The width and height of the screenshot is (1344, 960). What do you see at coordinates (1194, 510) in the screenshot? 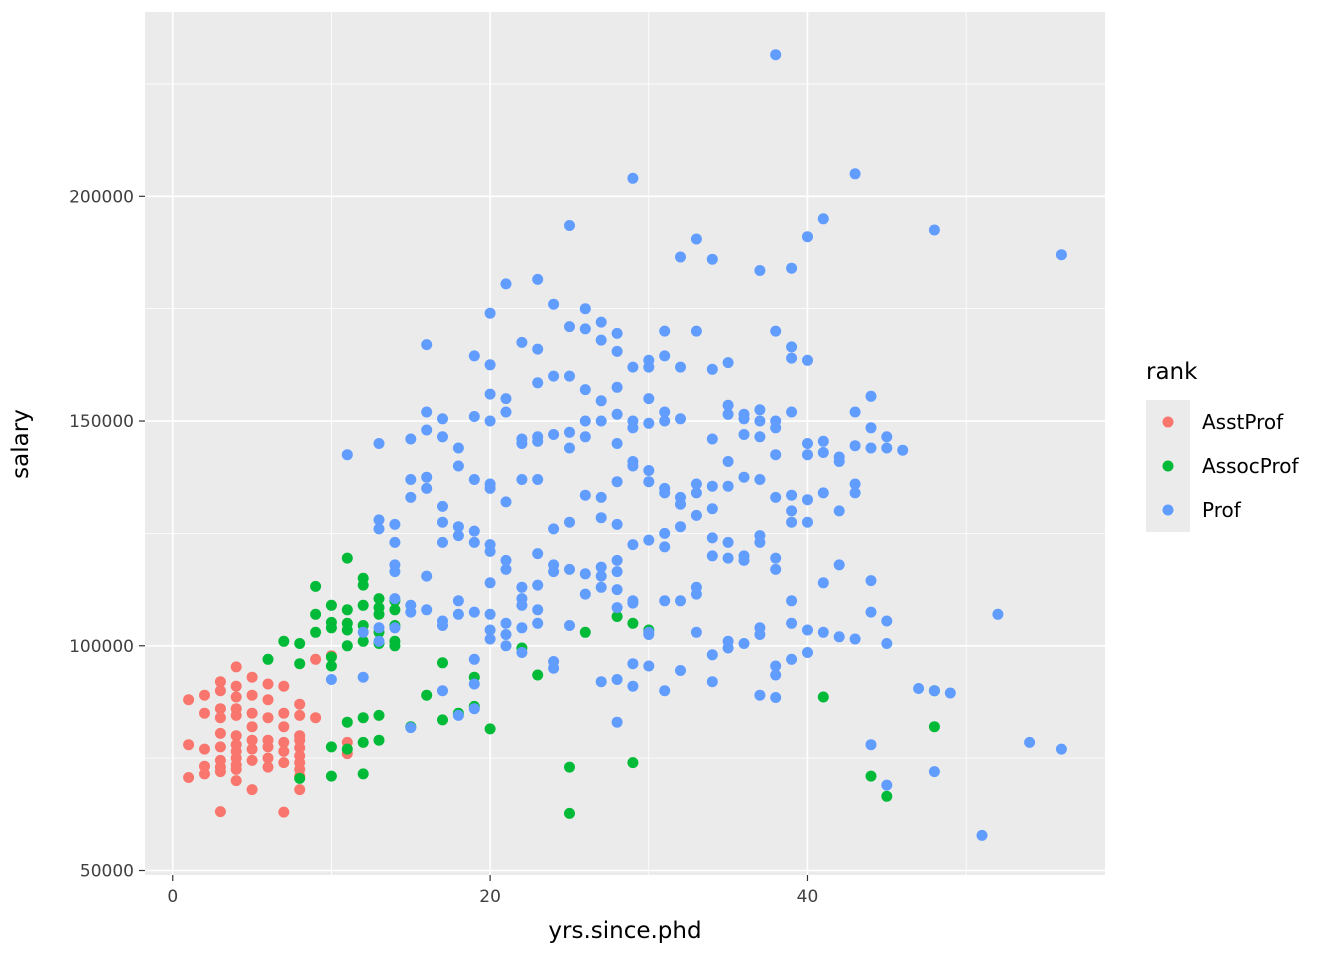
I see `legend-entry-prof: Prof` at bounding box center [1194, 510].